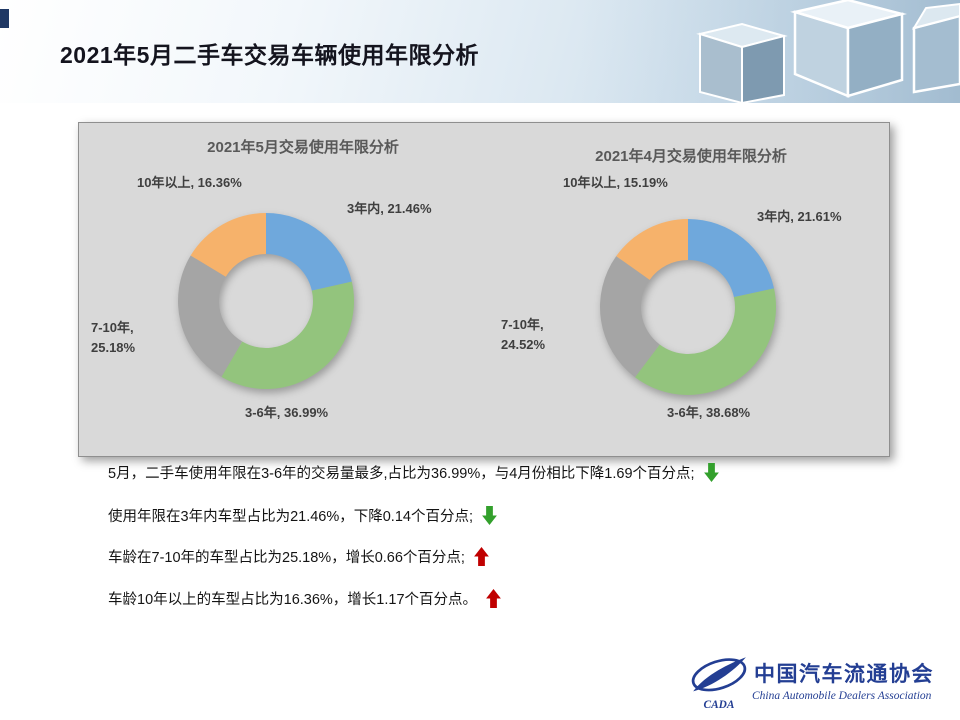  What do you see at coordinates (286, 558) in the screenshot?
I see `note-text: 车龄在7-10年的车型占比为25.18%，增长0.66个百分点;` at bounding box center [286, 558].